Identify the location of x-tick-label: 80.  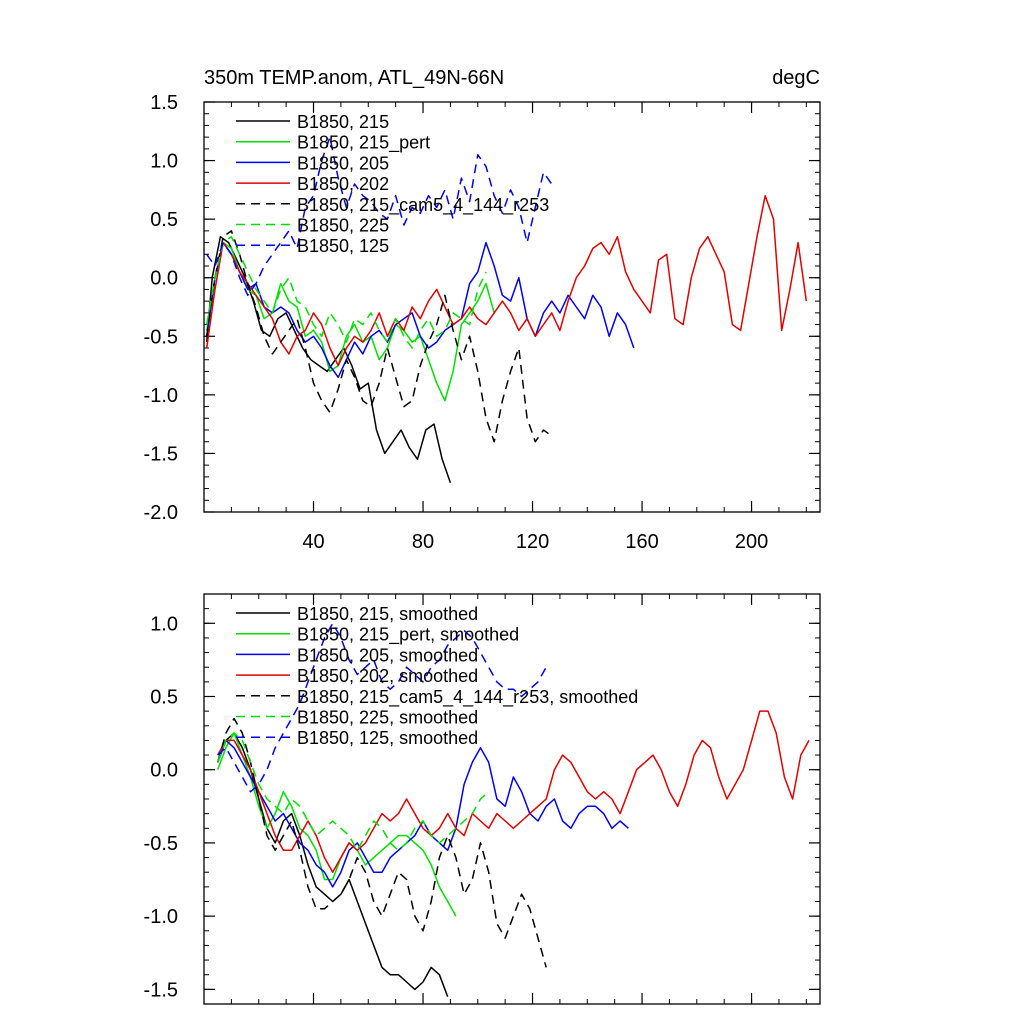
(423, 542).